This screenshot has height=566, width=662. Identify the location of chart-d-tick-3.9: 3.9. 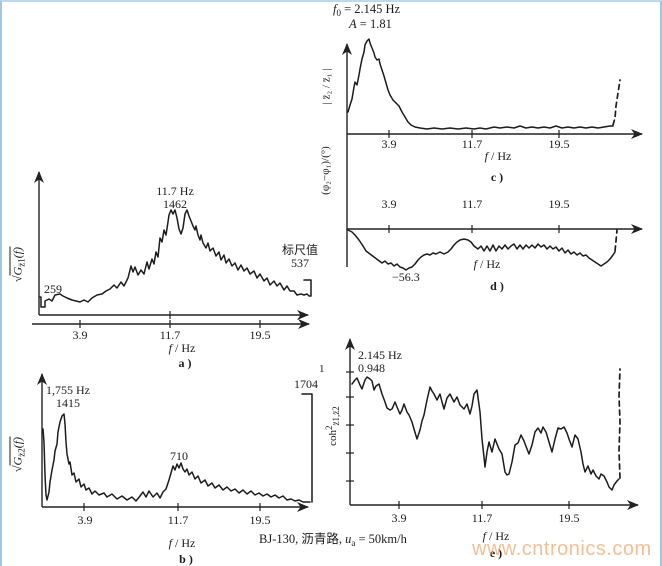
(389, 204).